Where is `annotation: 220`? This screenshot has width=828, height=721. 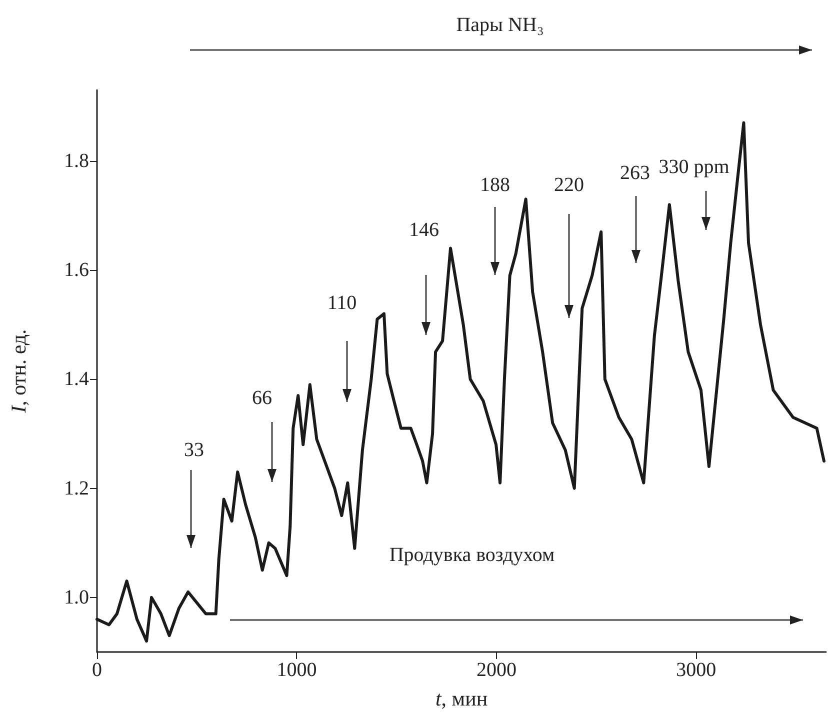 annotation: 220 is located at coordinates (569, 185).